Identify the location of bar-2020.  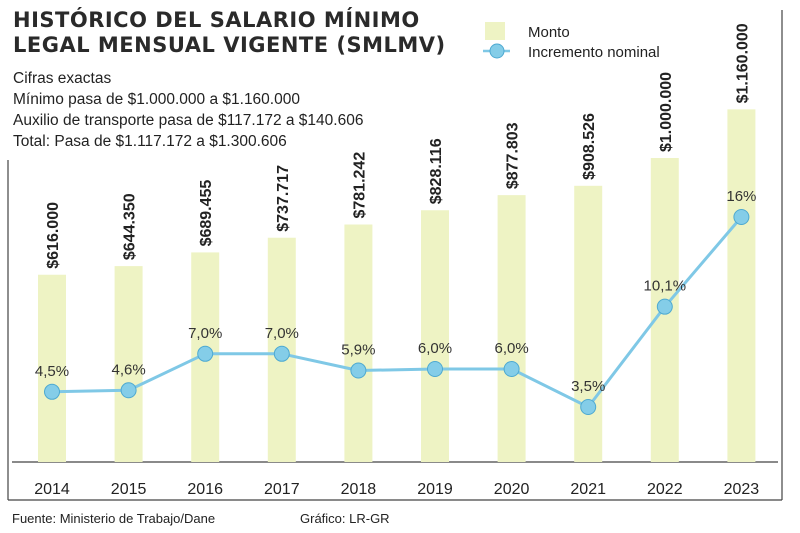
(511, 328).